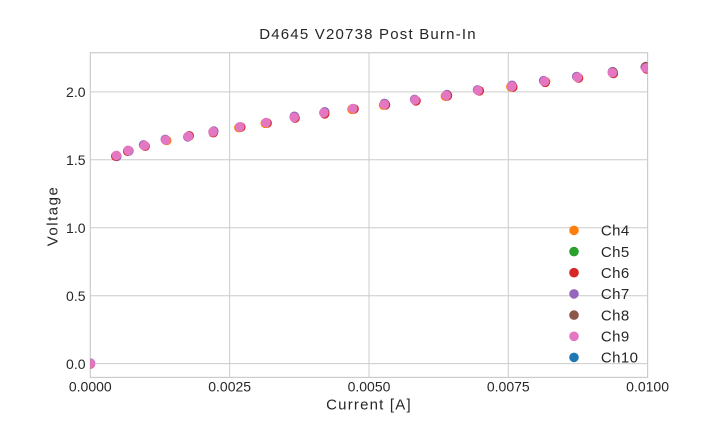  Describe the element at coordinates (619, 358) in the screenshot. I see `svg-text: Ch10` at that location.